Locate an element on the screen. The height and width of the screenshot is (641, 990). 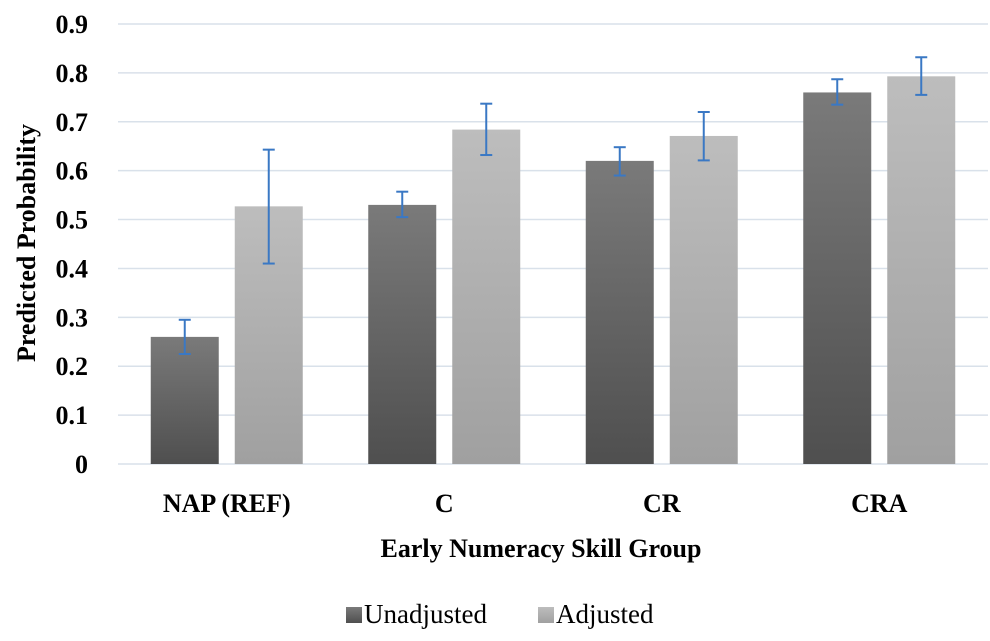
x-category-label: C is located at coordinates (444, 503).